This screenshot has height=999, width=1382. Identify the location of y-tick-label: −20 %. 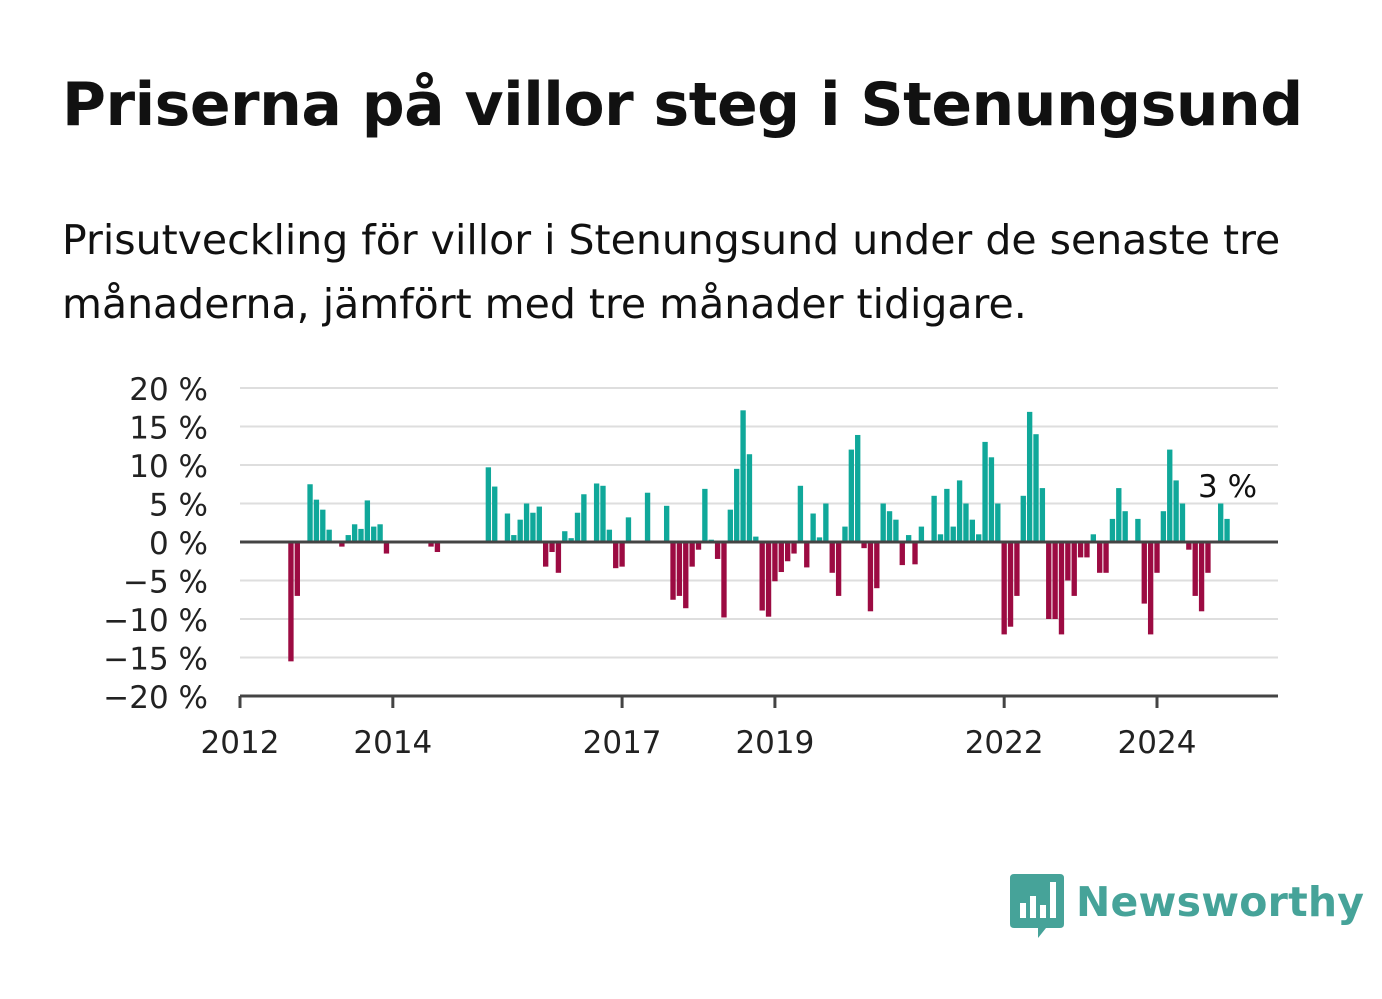
(155, 698).